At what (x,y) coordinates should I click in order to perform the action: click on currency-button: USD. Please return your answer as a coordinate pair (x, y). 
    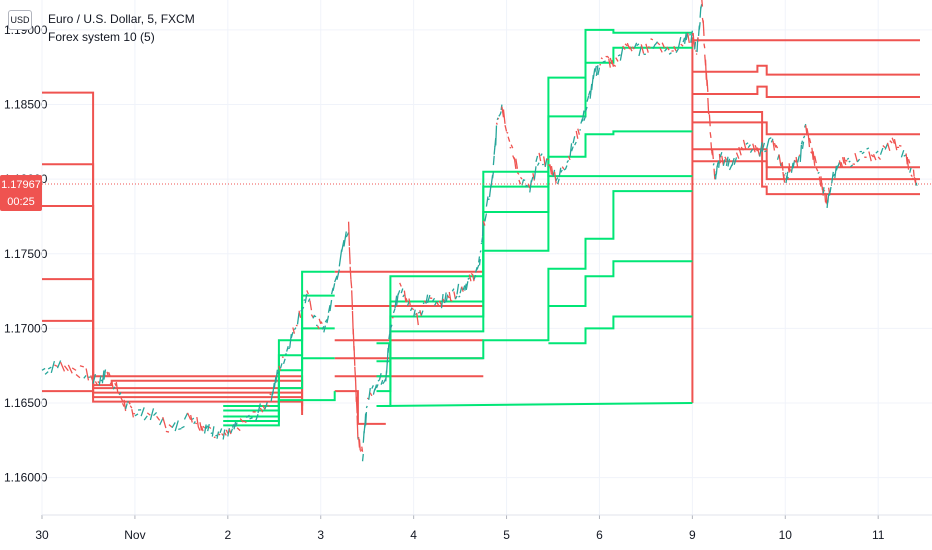
    Looking at the image, I should click on (20, 20).